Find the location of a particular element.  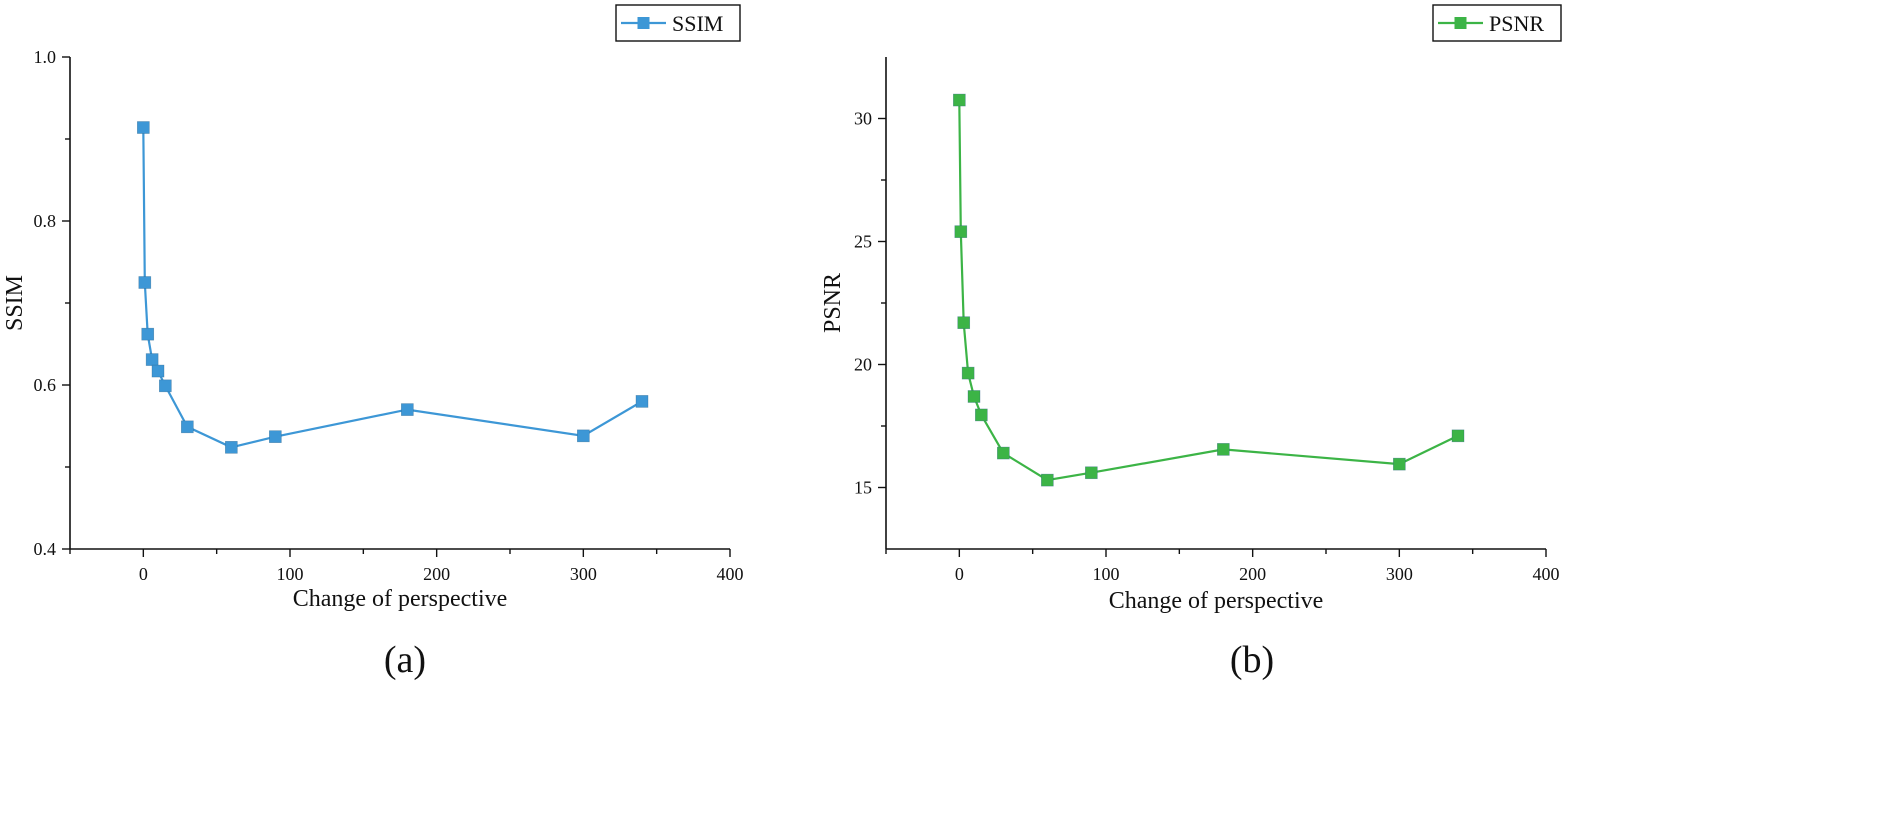

legend-label: SSIM is located at coordinates (697, 23).